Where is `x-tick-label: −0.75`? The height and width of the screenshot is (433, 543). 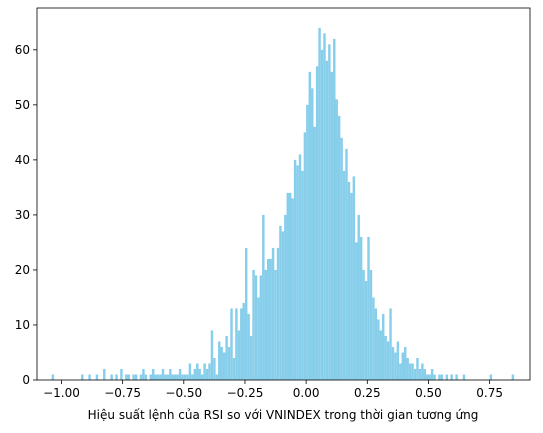
x-tick-label: −0.75 is located at coordinates (122, 393).